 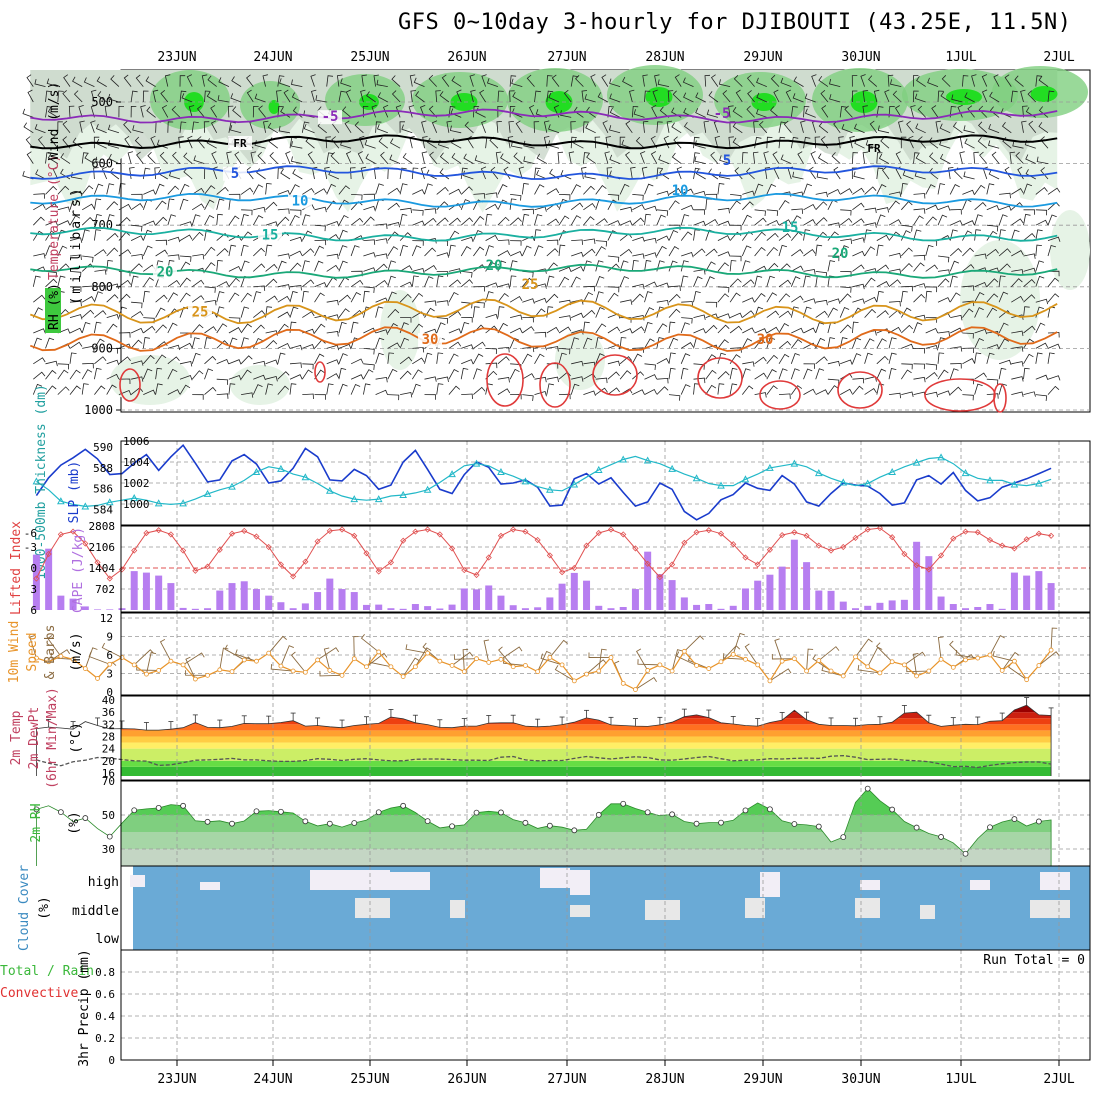 What do you see at coordinates (102, 547) in the screenshot?
I see `cape-tick-label: 2106` at bounding box center [102, 547].